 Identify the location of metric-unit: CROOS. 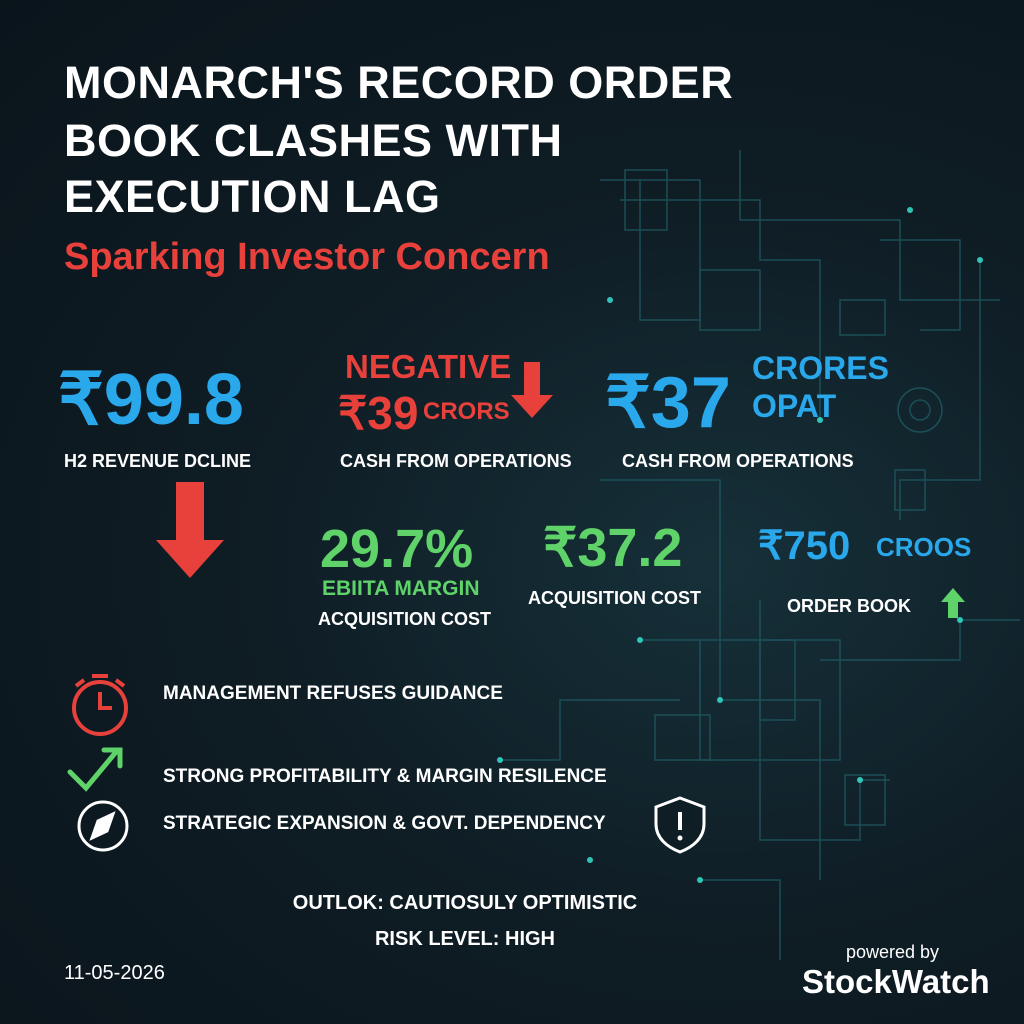
(924, 547).